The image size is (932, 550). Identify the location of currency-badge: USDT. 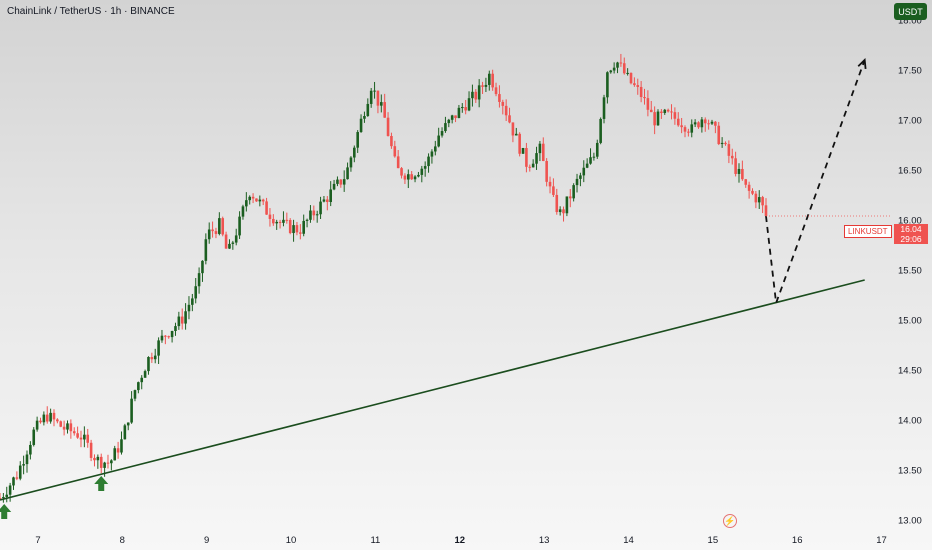
(910, 11).